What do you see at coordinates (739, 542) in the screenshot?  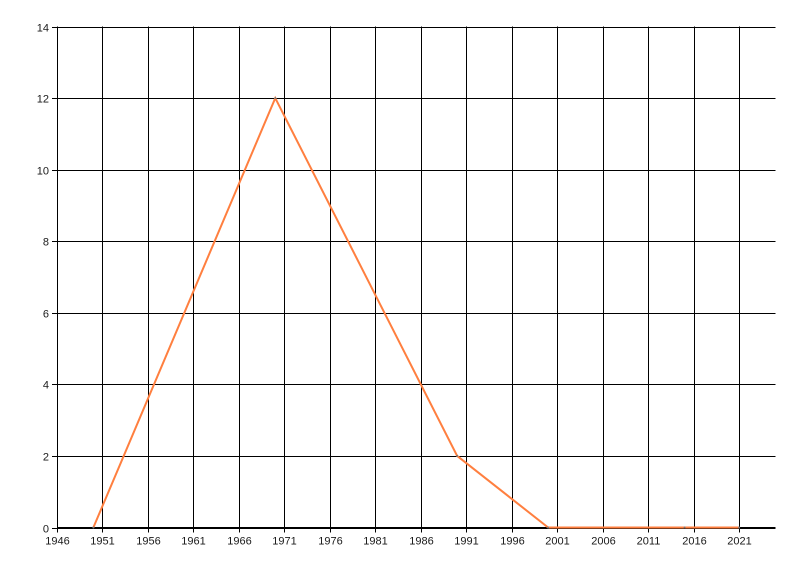 I see `x-tick-label: 2021` at bounding box center [739, 542].